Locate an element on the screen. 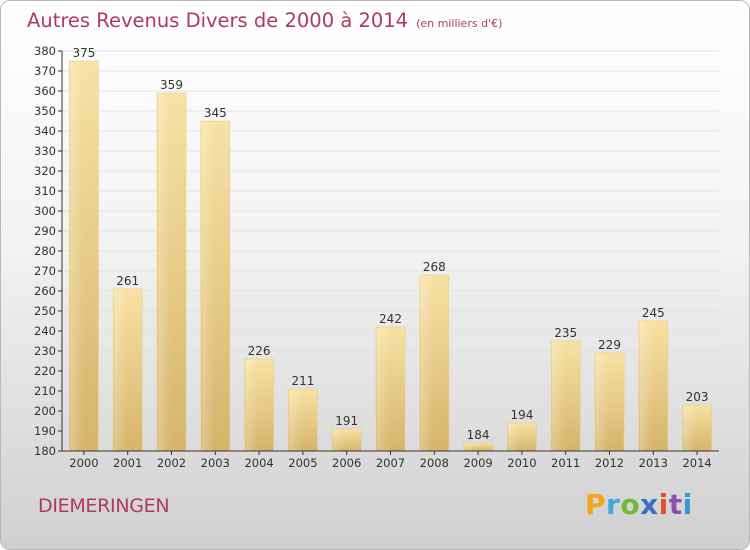 This screenshot has height=550, width=750. y-tick-label: 300 is located at coordinates (45, 211).